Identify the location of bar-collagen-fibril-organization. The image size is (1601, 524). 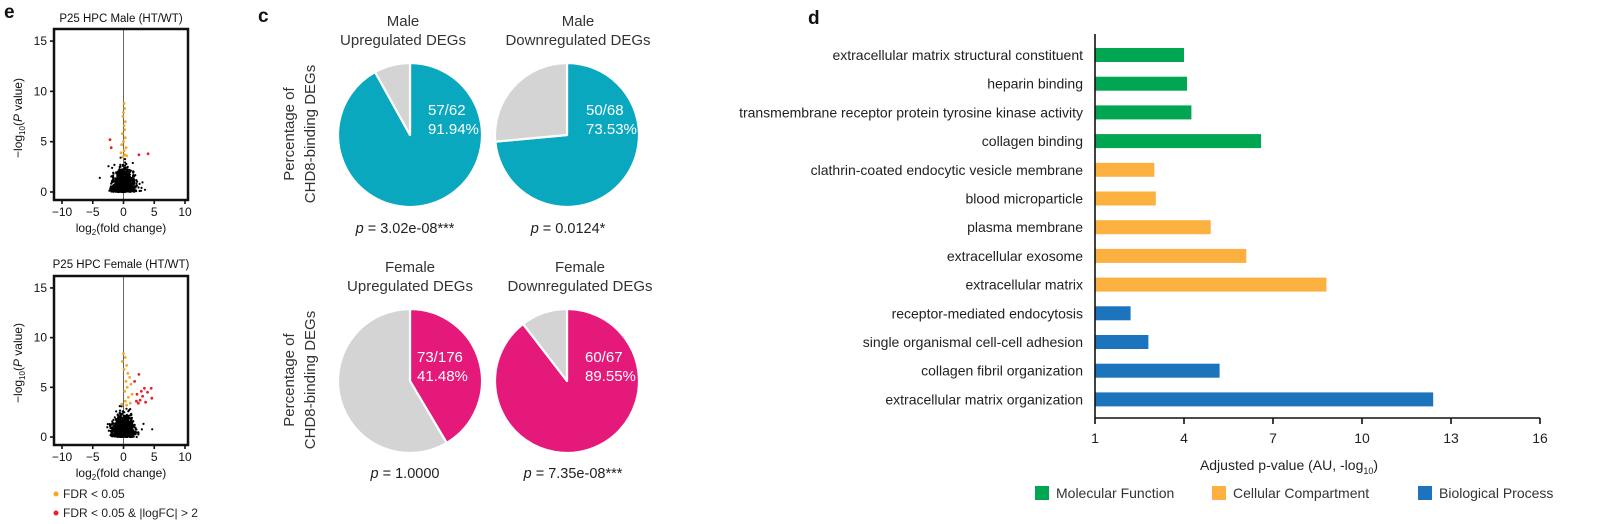
(1157, 370).